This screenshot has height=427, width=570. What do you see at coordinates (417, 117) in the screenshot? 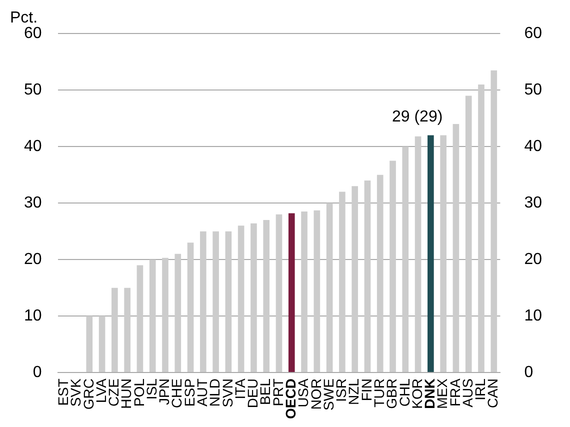
I see `annotation: 29 (29)` at bounding box center [417, 117].